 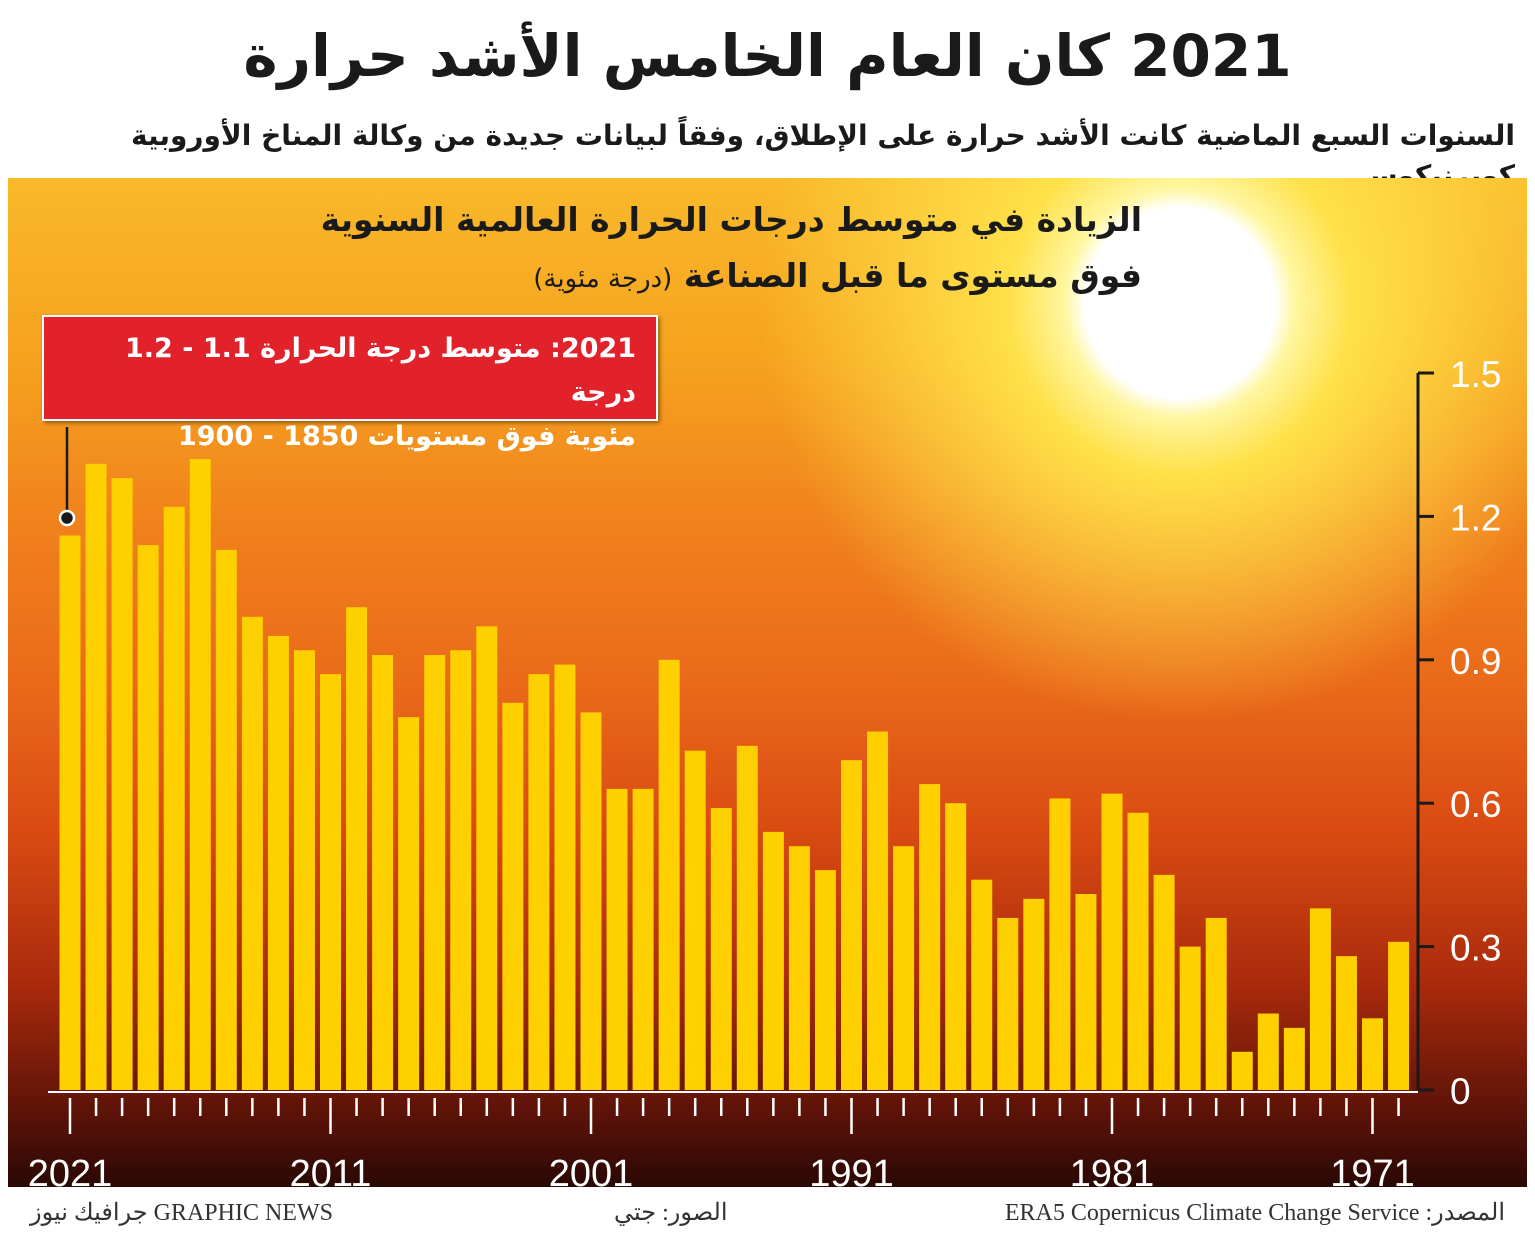 What do you see at coordinates (591, 1170) in the screenshot?
I see `x-tick-label-2001: 2001` at bounding box center [591, 1170].